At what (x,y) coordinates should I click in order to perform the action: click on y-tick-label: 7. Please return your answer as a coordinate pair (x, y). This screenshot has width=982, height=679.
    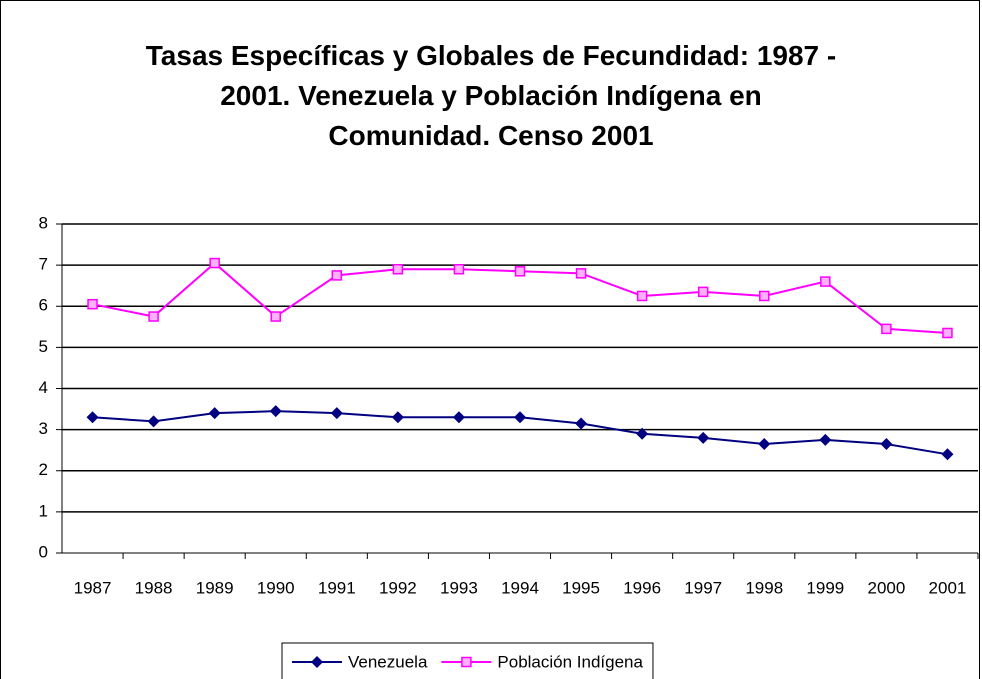
    Looking at the image, I should click on (43, 264).